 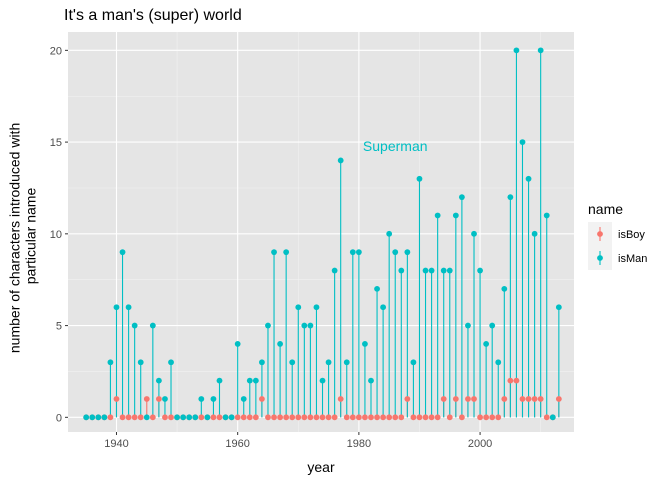 I want to click on legend-label-isBoy: isBoy, so click(x=631, y=235).